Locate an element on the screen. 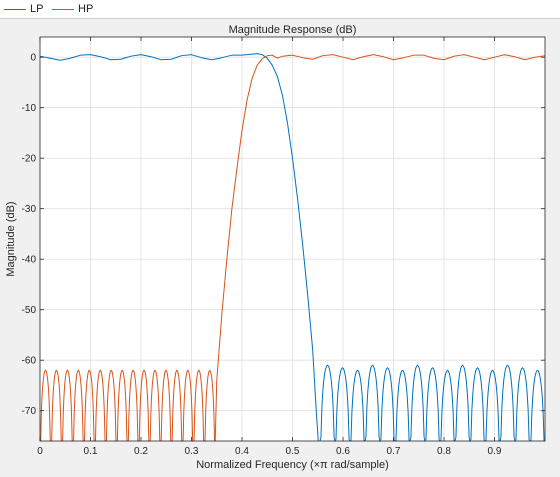 Image resolution: width=560 pixels, height=477 pixels. legend-label-lp: LP is located at coordinates (37, 9).